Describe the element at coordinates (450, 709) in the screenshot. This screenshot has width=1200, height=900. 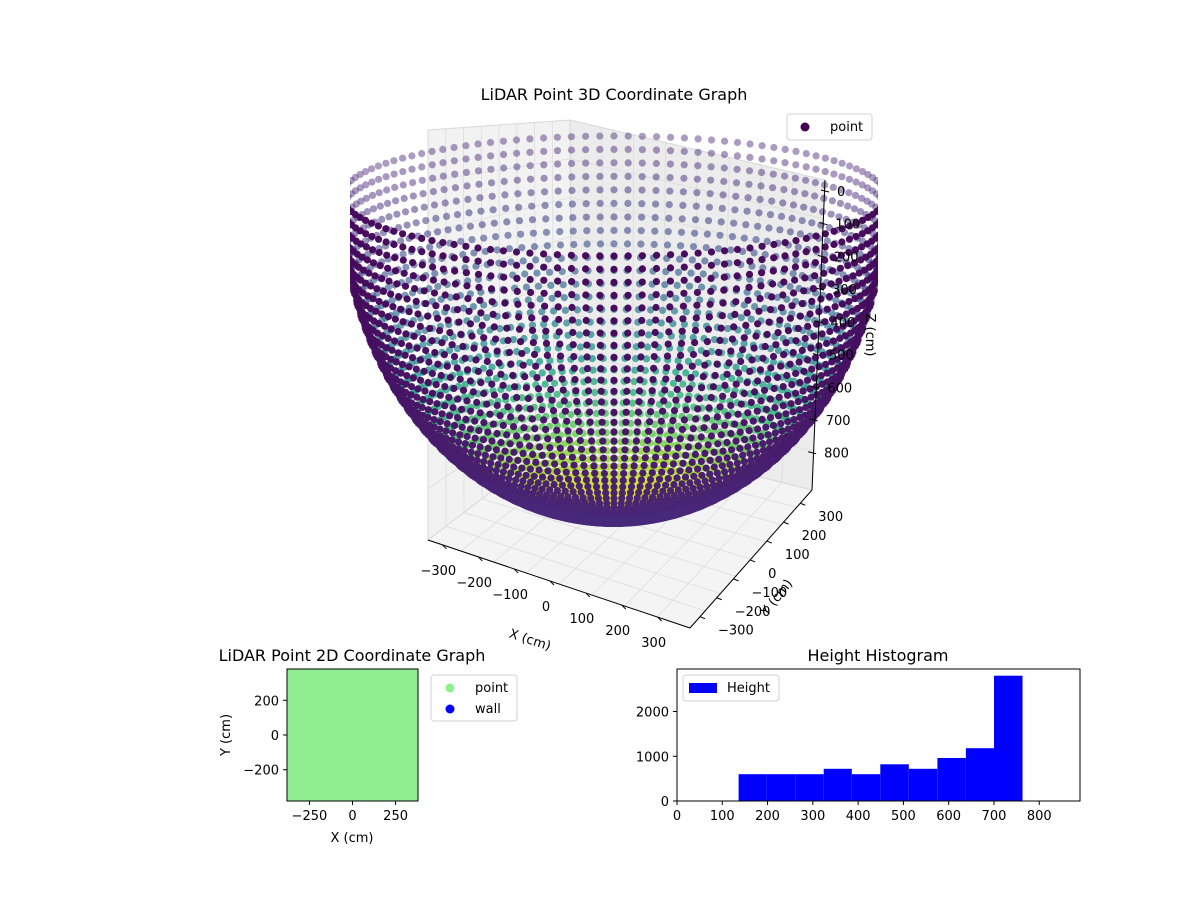
I see `legend-wall-marker` at that location.